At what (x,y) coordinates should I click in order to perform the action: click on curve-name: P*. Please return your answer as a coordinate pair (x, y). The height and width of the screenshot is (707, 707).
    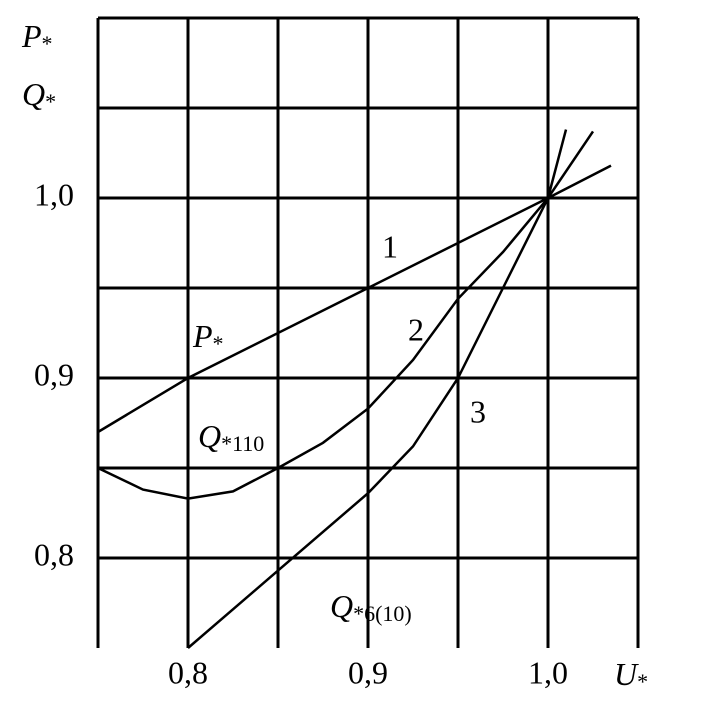
    Looking at the image, I should click on (208, 337).